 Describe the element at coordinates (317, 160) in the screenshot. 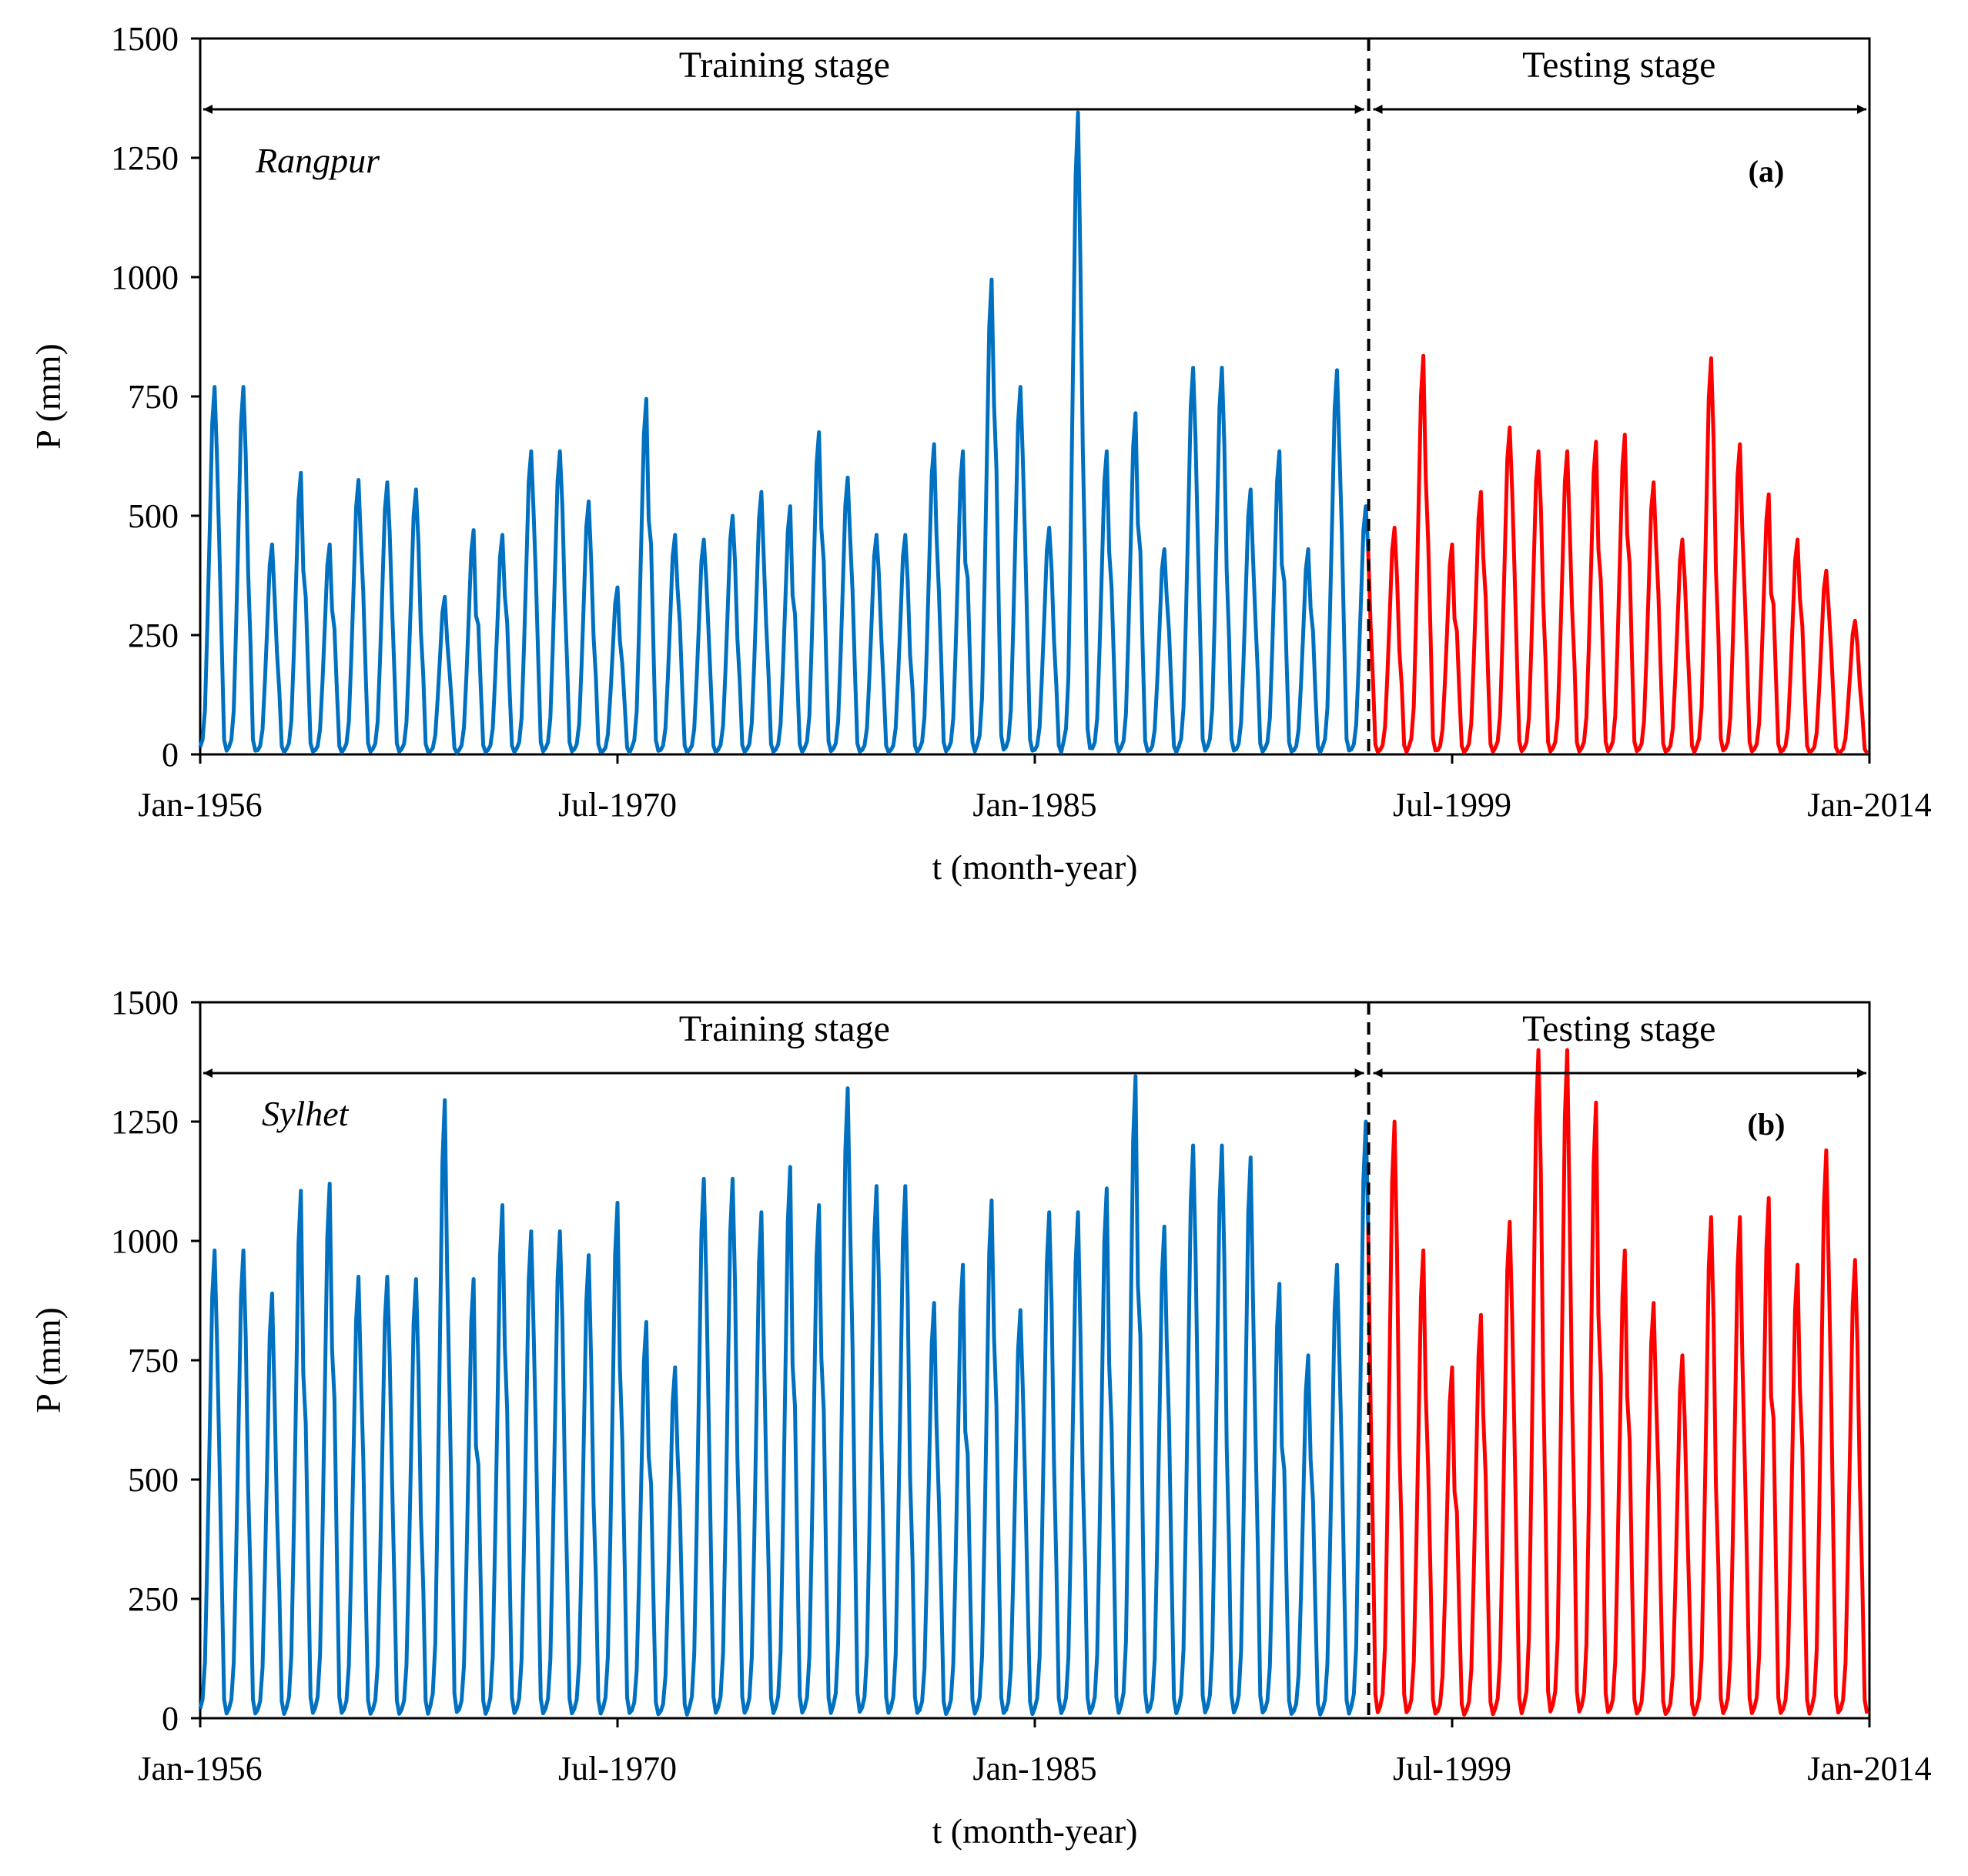

I see `station-name: Rangpur` at that location.